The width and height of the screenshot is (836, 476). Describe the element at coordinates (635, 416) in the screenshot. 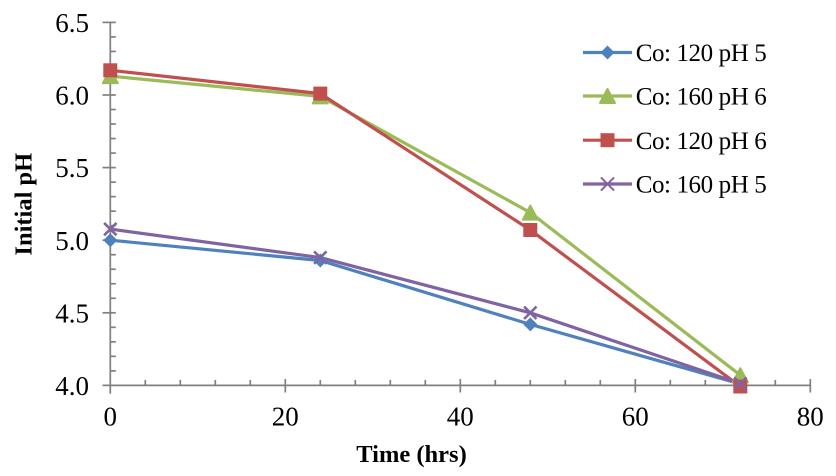

I see `svg-text: 60` at that location.